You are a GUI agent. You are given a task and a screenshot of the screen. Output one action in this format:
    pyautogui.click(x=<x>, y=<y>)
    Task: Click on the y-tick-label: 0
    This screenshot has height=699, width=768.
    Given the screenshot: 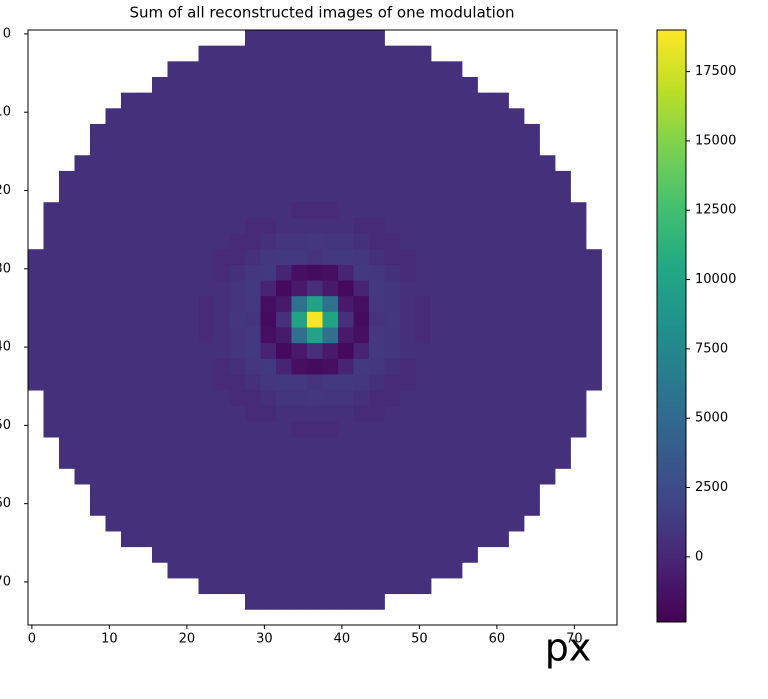 What is the action you would take?
    pyautogui.click(x=7, y=33)
    